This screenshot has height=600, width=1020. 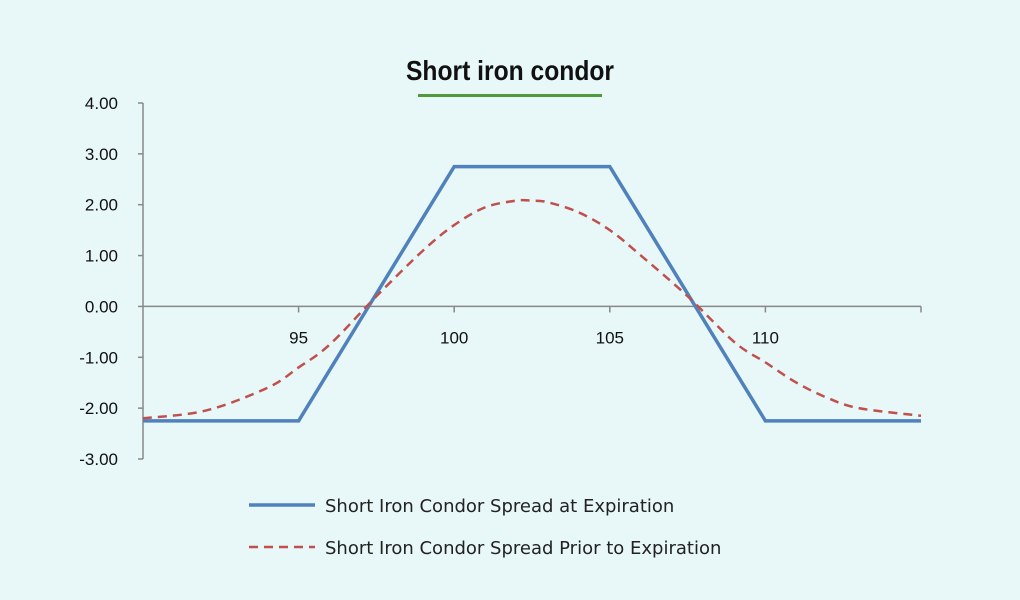 I want to click on y-tick-label: -3.00, so click(x=98, y=459).